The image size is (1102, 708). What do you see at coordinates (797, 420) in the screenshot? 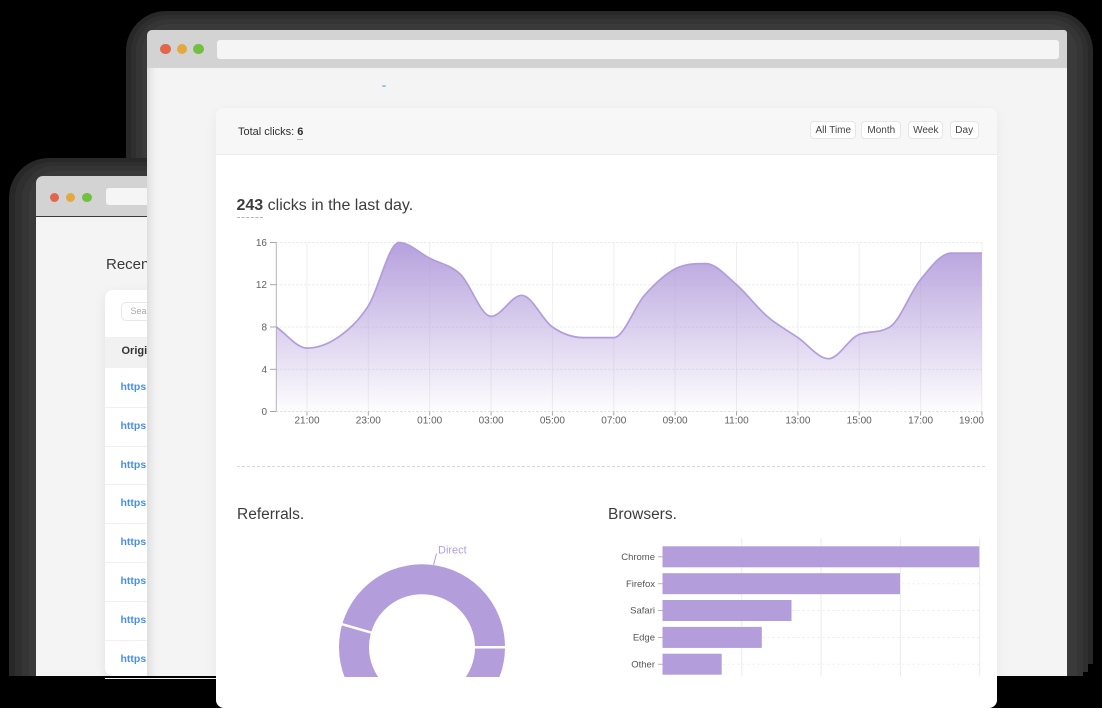
I see `svg-text: 13:00` at bounding box center [797, 420].